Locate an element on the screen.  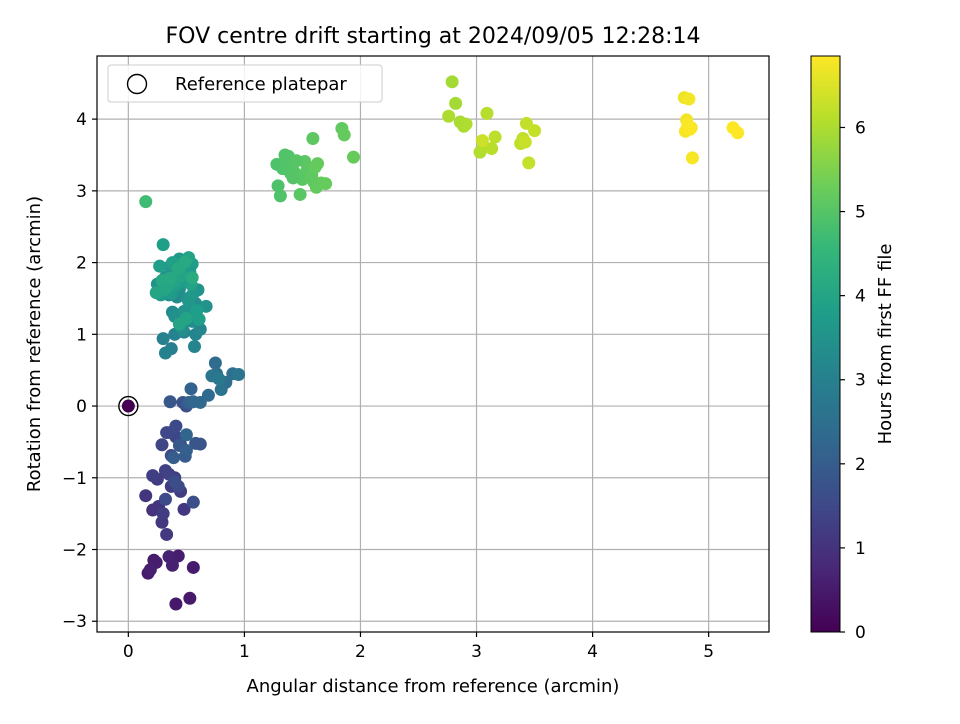
y-tick-label: 0 is located at coordinates (81, 407).